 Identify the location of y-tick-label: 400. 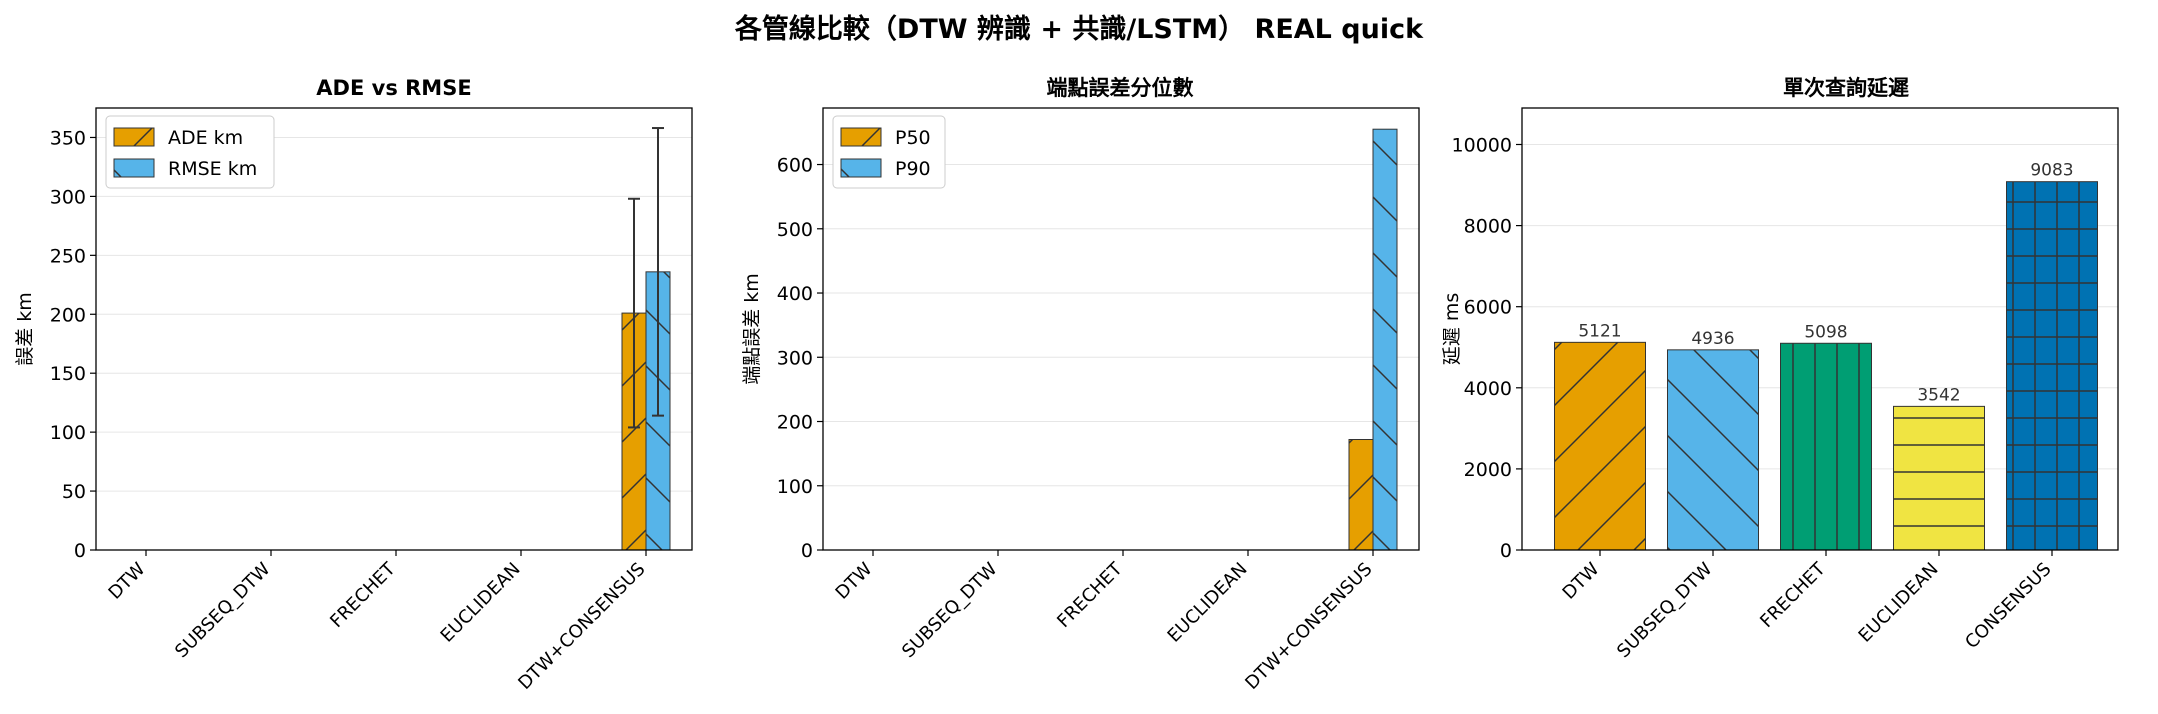
(795, 294).